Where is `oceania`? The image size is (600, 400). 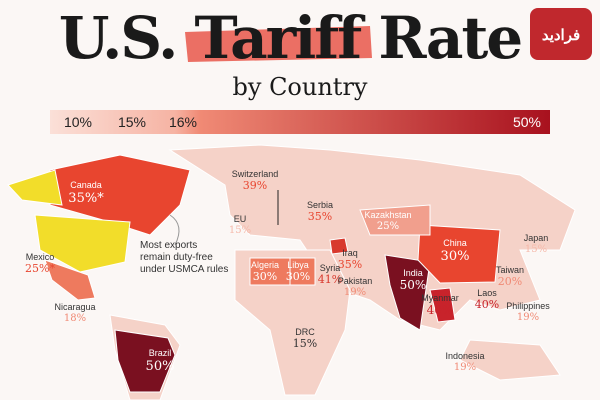
oceania is located at coordinates (510, 360).